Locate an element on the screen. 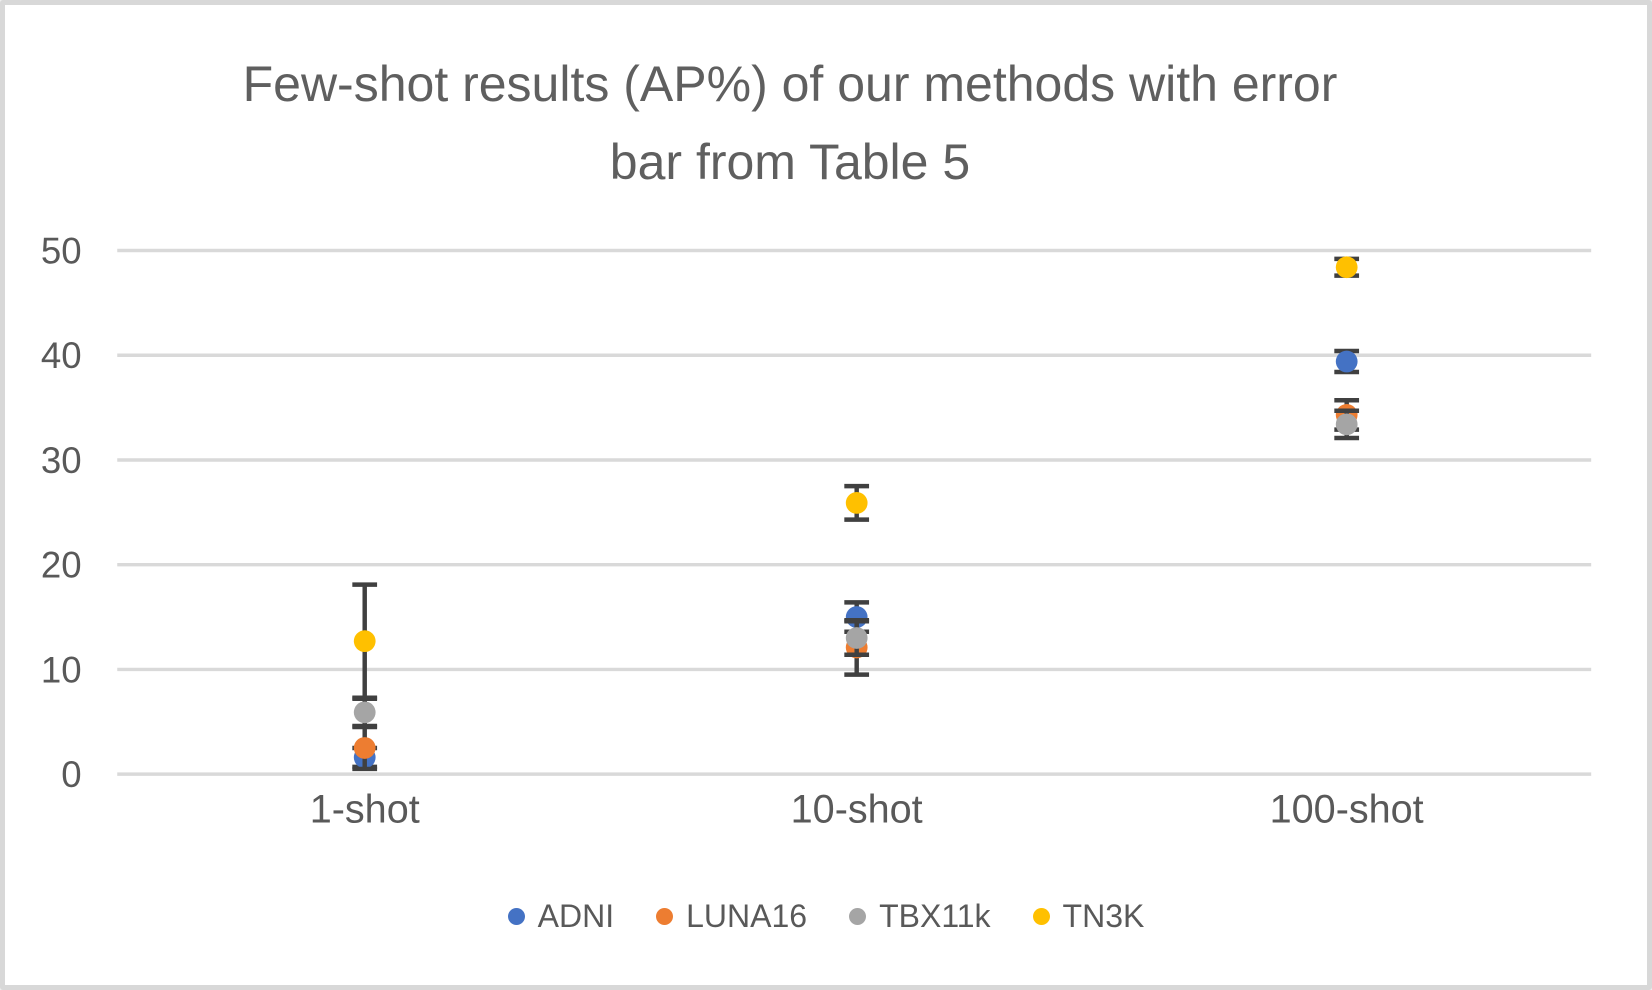 The height and width of the screenshot is (990, 1652). data-point-marker-ADNI is located at coordinates (1346, 361).